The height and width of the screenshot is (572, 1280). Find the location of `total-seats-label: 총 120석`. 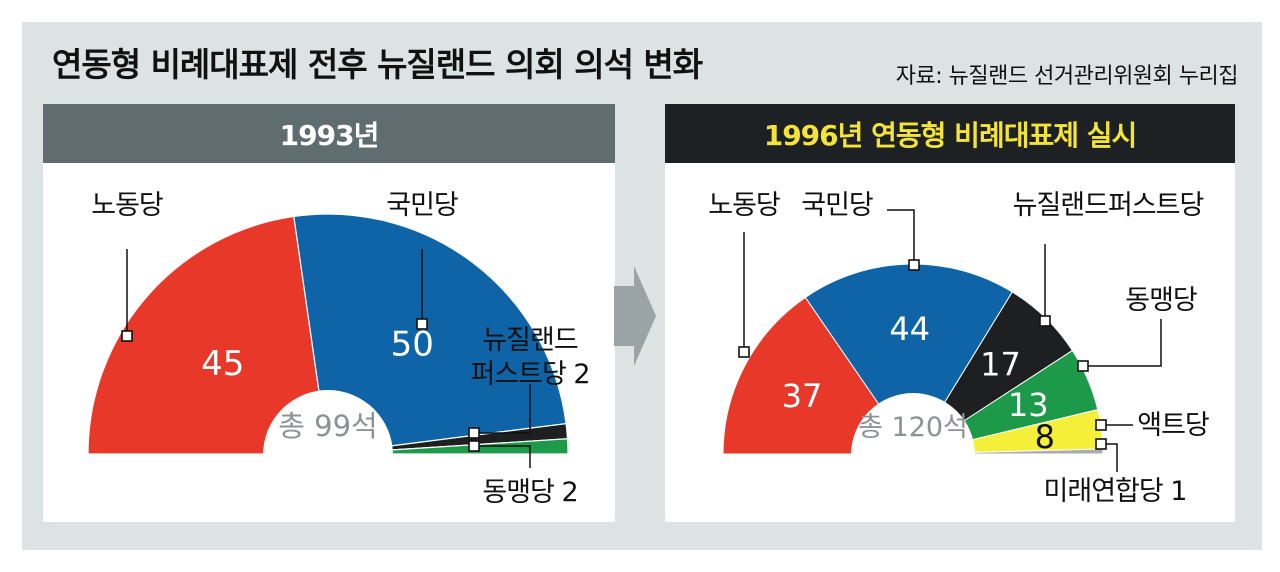

total-seats-label: 총 120석 is located at coordinates (913, 427).